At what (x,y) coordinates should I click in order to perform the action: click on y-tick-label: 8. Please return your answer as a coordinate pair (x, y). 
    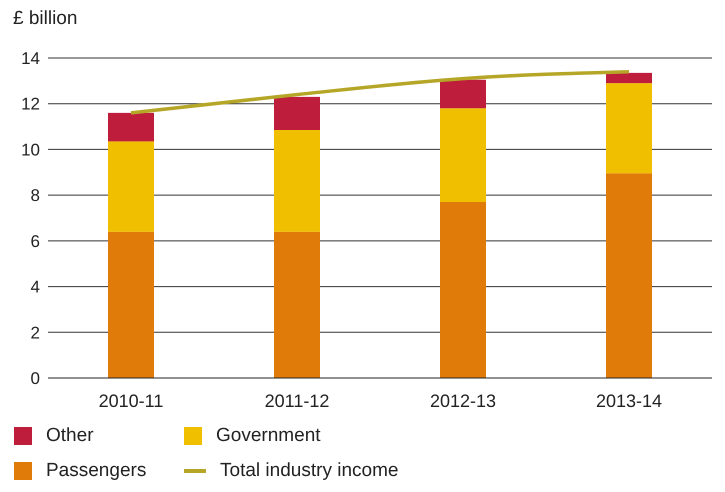
    Looking at the image, I should click on (35, 196).